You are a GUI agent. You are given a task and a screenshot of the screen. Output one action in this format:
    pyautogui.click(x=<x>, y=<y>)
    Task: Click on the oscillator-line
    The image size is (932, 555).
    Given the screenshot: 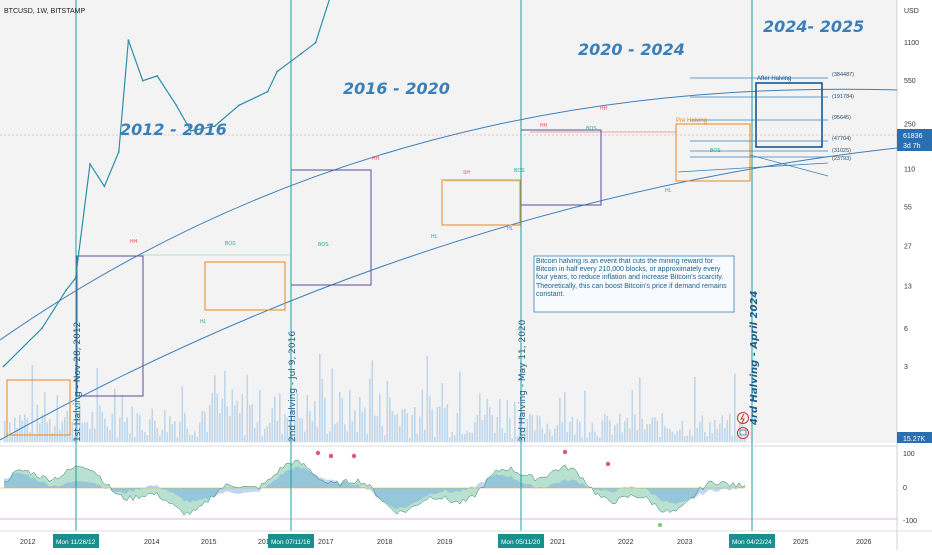 What is the action you would take?
    pyautogui.click(x=374, y=487)
    